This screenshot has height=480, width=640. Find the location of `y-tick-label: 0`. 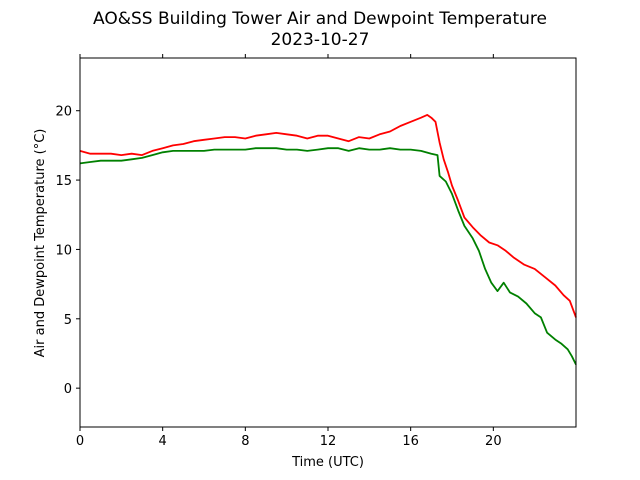

y-tick-label: 0 is located at coordinates (68, 389).